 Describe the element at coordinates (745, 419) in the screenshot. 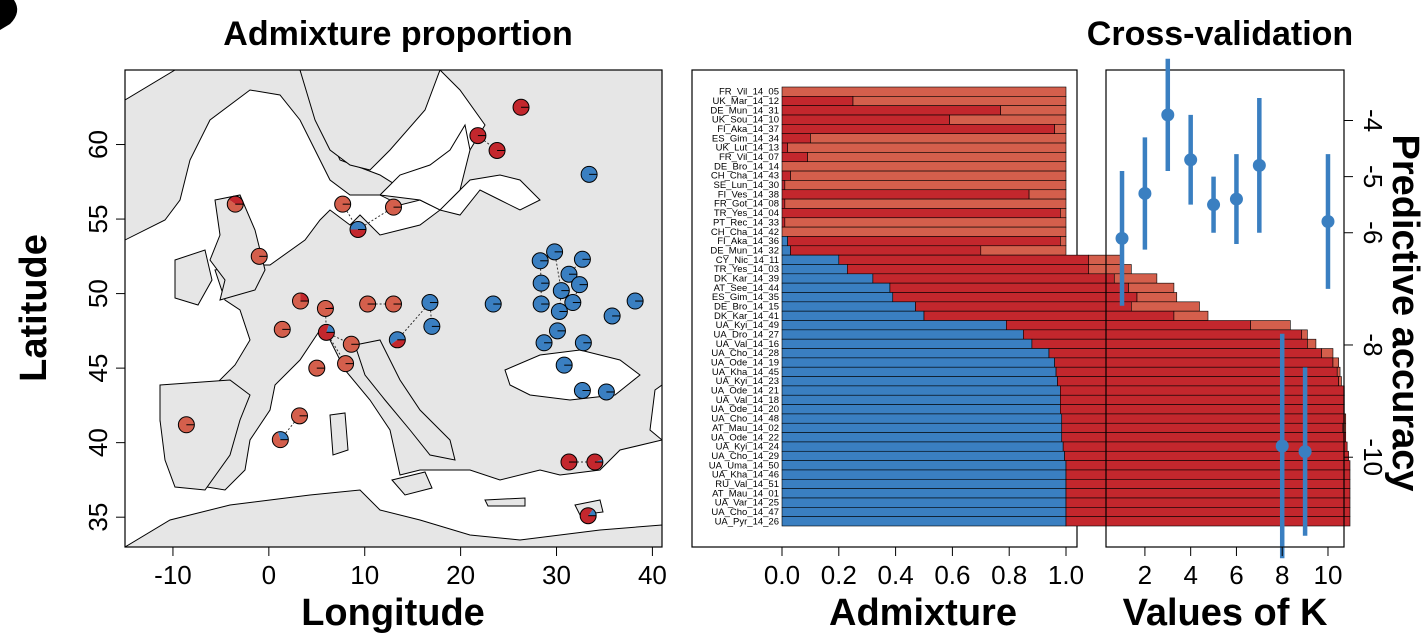

I see `sample-label: UA_Cho_14_48` at that location.